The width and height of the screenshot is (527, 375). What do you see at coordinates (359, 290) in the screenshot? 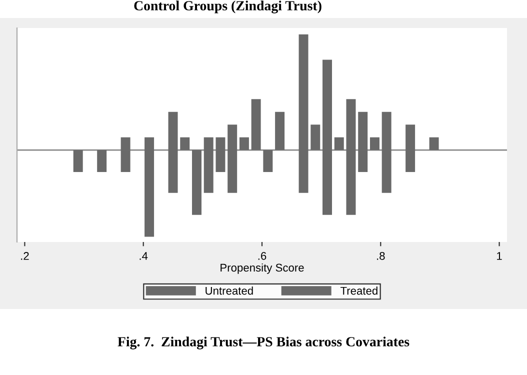
I see `legend-label: Treated` at bounding box center [359, 290].